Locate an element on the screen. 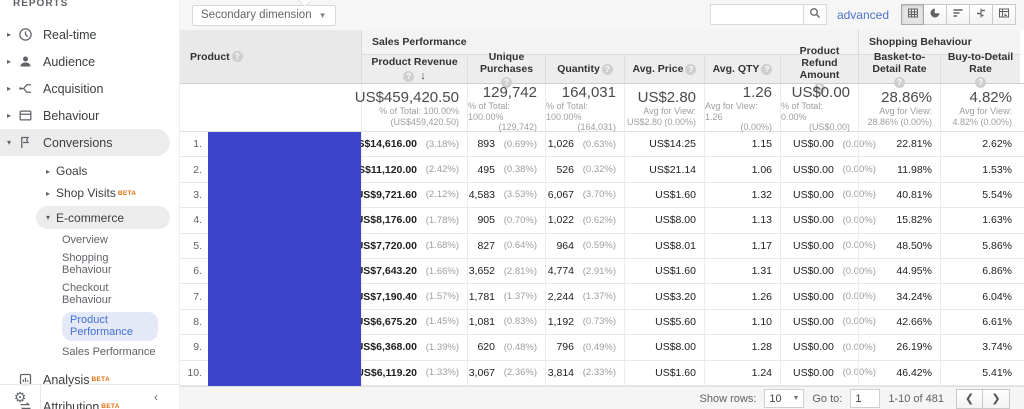 This screenshot has width=1024, height=409. performance-view-button is located at coordinates (958, 14).